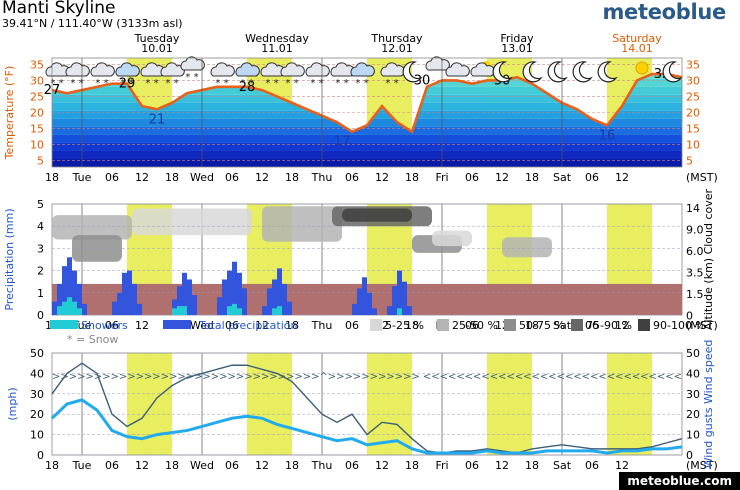  What do you see at coordinates (457, 69) in the screenshot?
I see `cloud-icon` at bounding box center [457, 69].